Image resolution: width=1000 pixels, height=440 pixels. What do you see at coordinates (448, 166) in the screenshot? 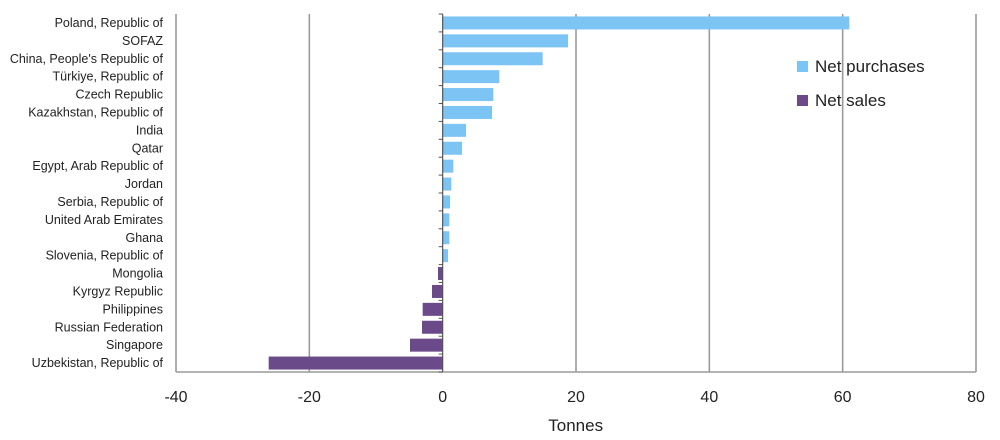
I see `bar-egypt-arab-republic-of` at bounding box center [448, 166].